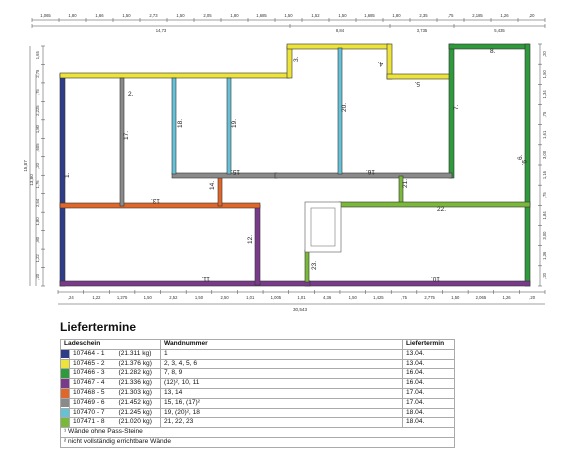  I want to click on hatched-column-inner, so click(323, 227).